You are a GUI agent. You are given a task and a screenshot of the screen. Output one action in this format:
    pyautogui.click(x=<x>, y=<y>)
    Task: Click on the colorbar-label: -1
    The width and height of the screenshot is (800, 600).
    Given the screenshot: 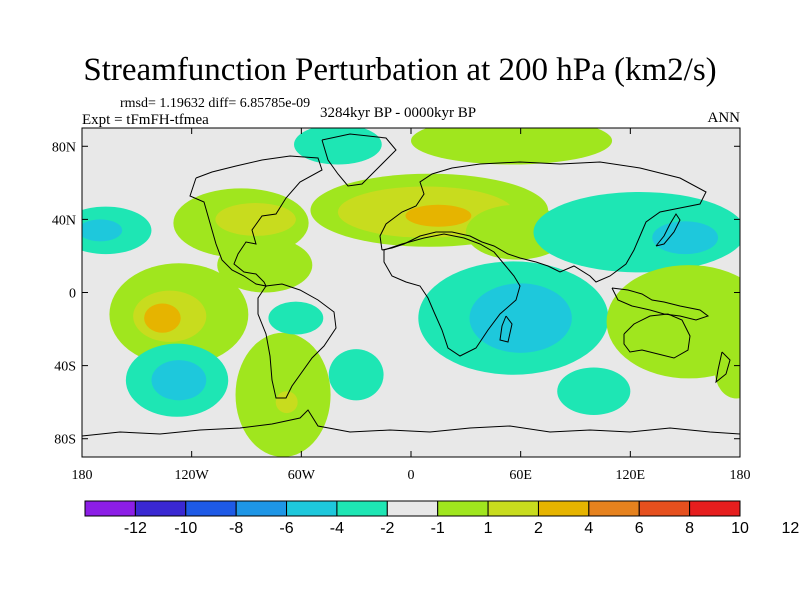 What is the action you would take?
    pyautogui.click(x=438, y=528)
    